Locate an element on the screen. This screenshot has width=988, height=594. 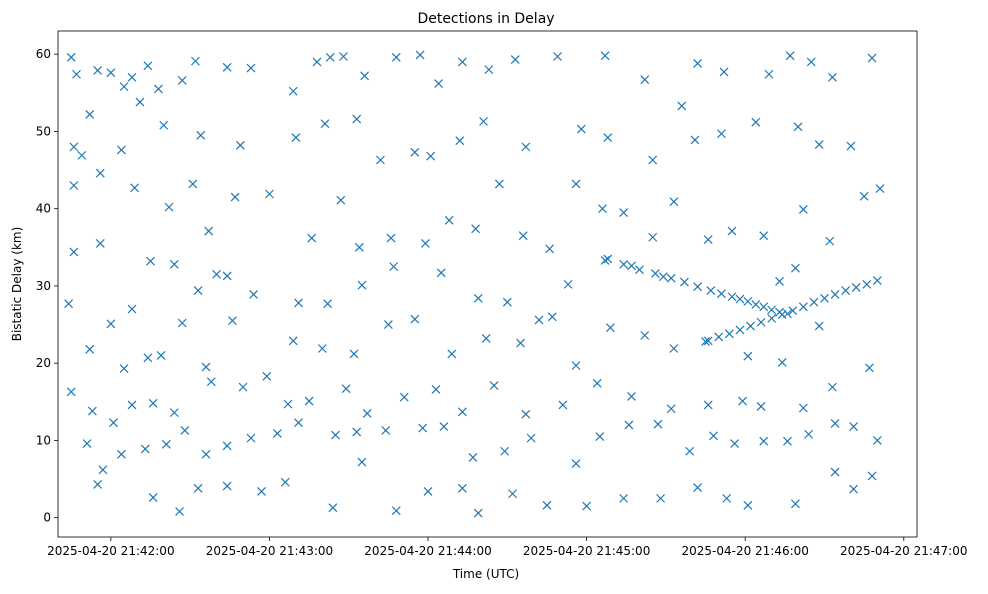
y-axis-ticks: 0 10 20 30 40 50 60 is located at coordinates (47, 286).